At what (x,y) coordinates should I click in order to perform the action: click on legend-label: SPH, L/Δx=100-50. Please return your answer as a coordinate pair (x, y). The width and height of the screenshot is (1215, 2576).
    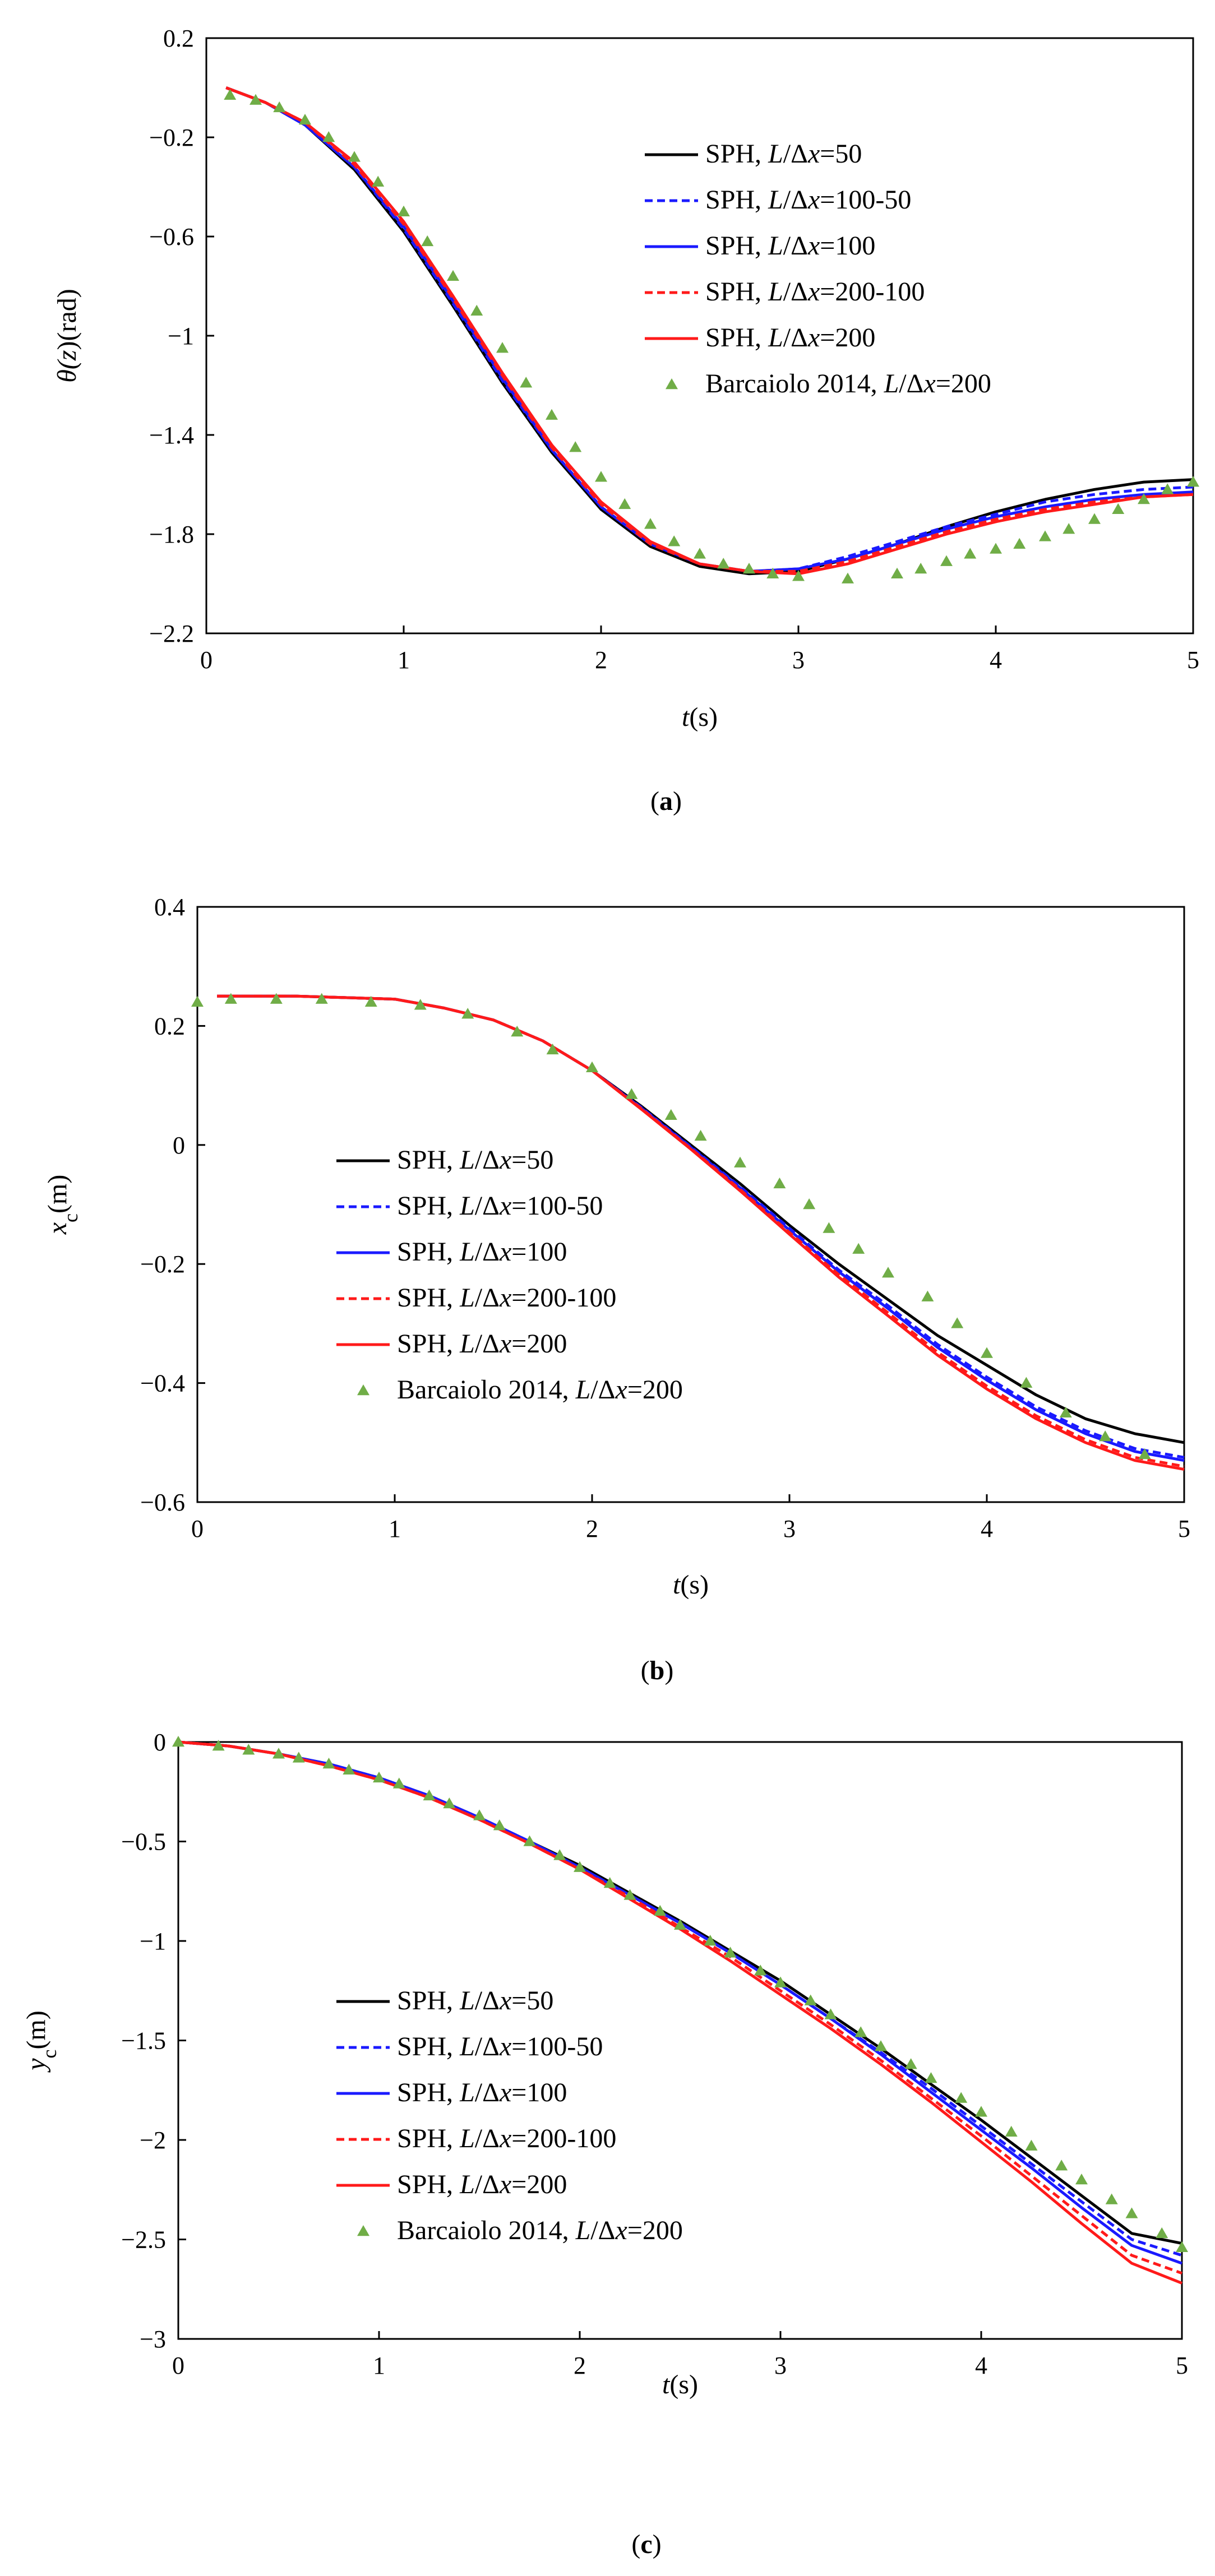
    Looking at the image, I should click on (500, 2046).